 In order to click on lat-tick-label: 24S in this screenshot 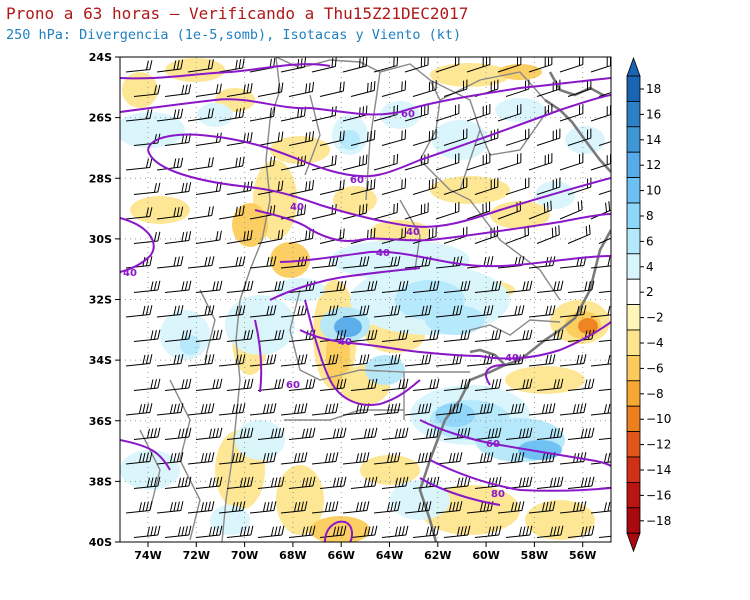, I will do `click(100, 57)`.